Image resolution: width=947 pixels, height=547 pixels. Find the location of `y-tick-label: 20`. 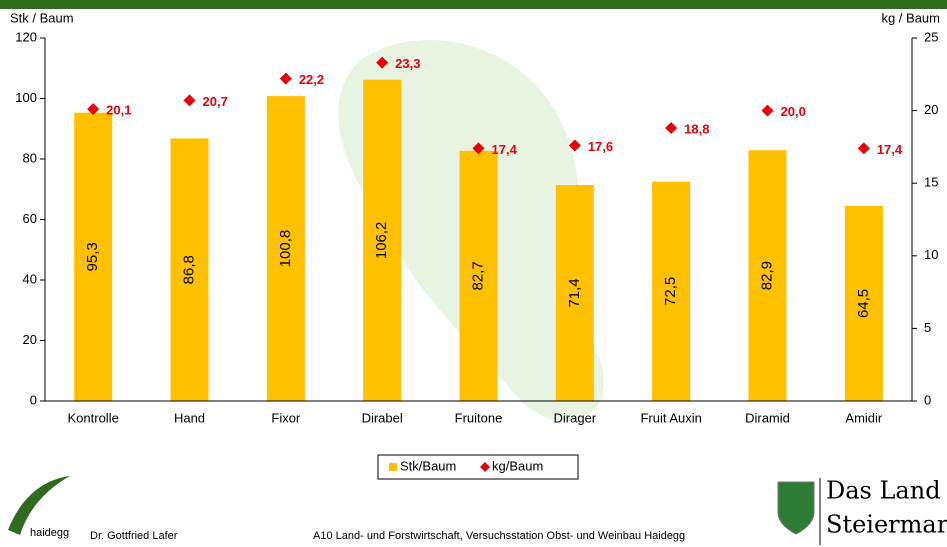

y-tick-label: 20 is located at coordinates (30, 339).